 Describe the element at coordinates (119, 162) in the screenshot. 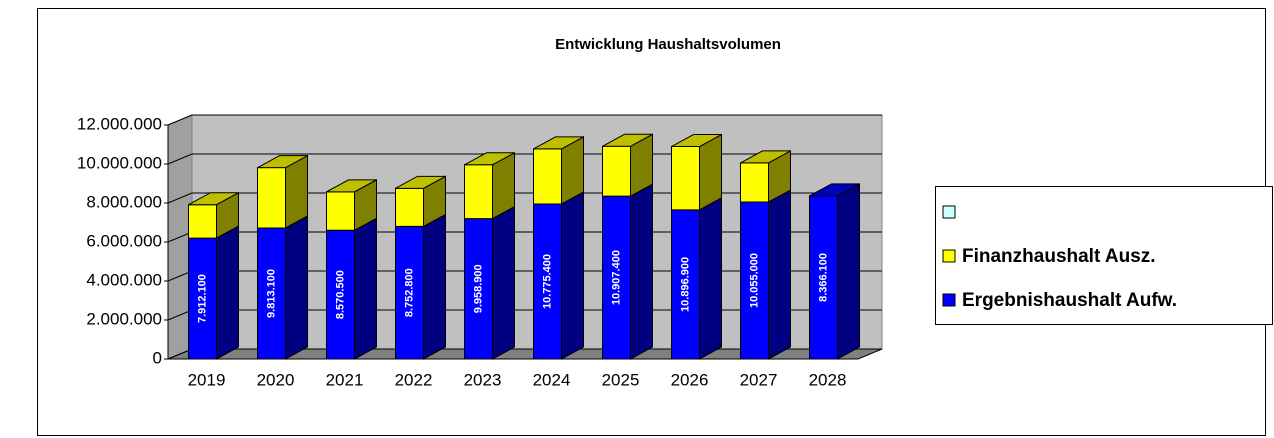

I see `y-tick-label: 10.000.000` at that location.